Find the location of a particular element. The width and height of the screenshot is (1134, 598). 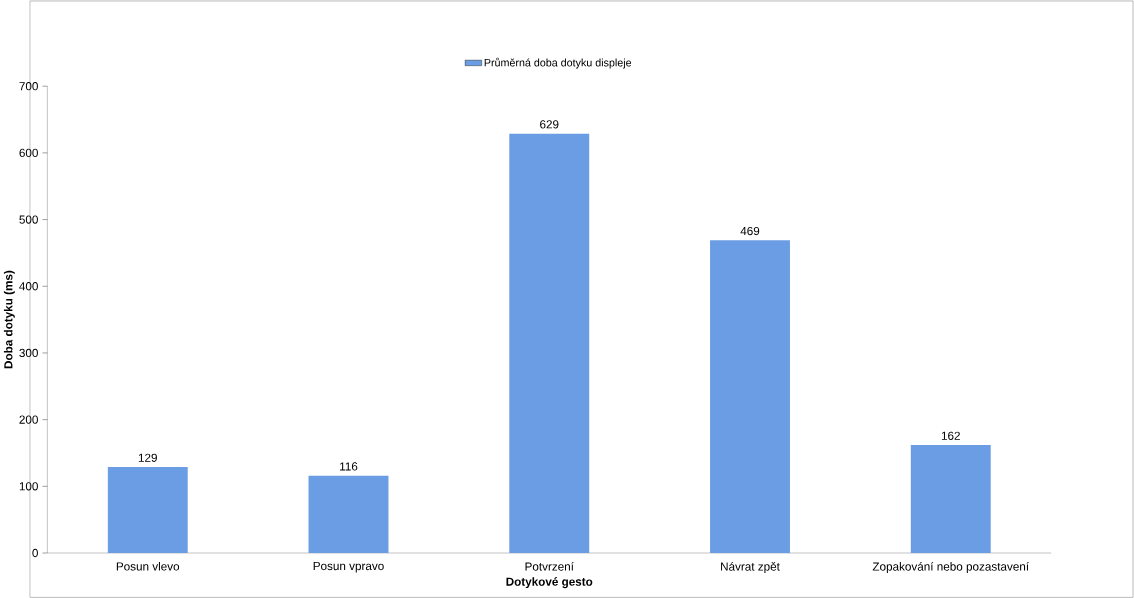

y-tick-label: 100 is located at coordinates (28, 486).